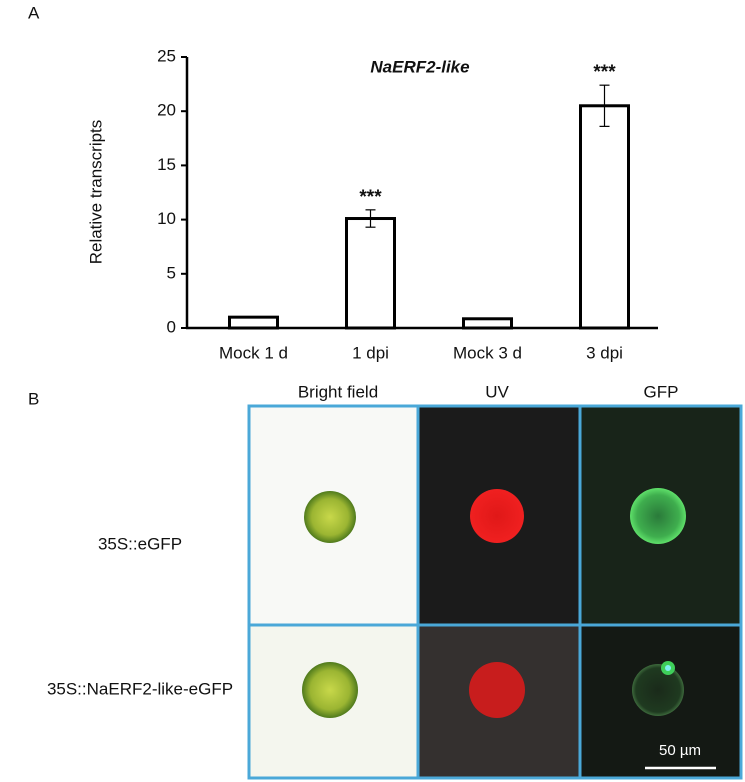  I want to click on x-tick-label: Mock 3 d, so click(487, 352).